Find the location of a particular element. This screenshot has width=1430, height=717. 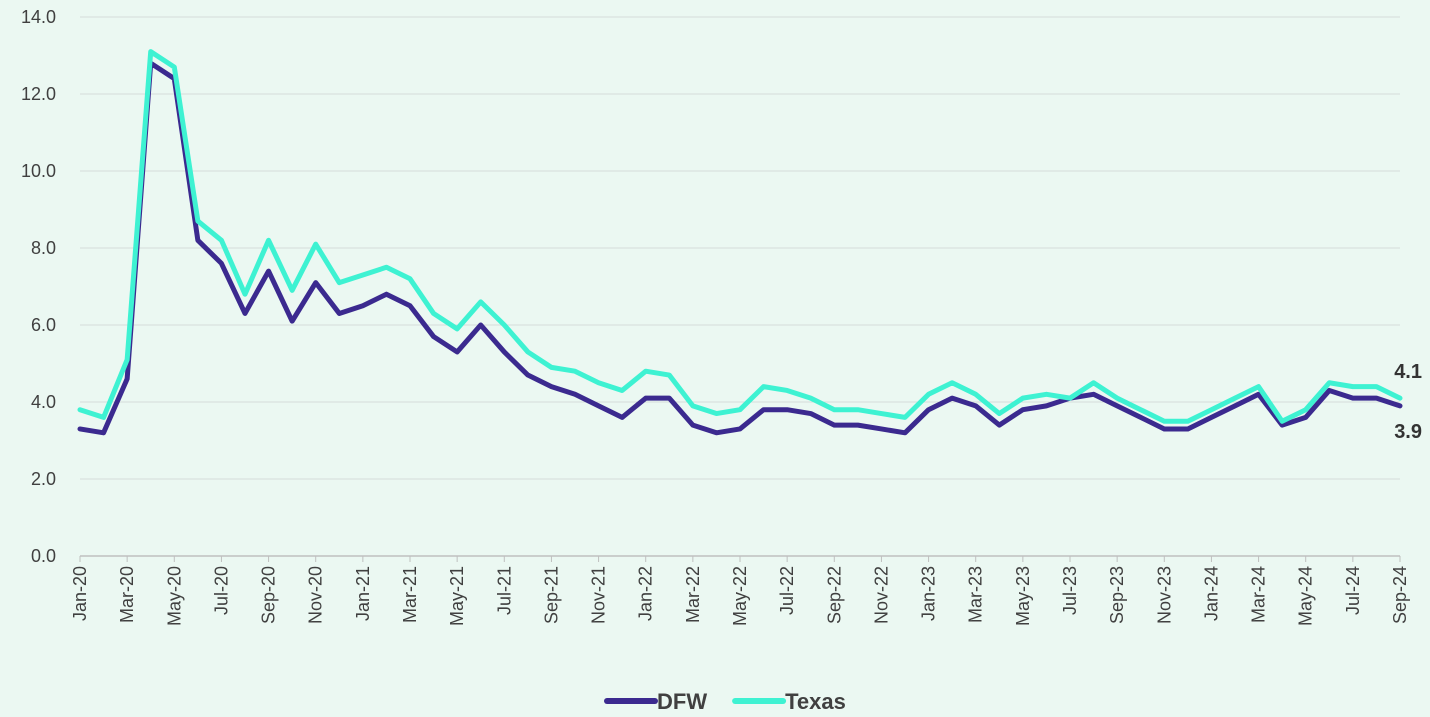

x-tick-label: Jul-24 is located at coordinates (1353, 590).